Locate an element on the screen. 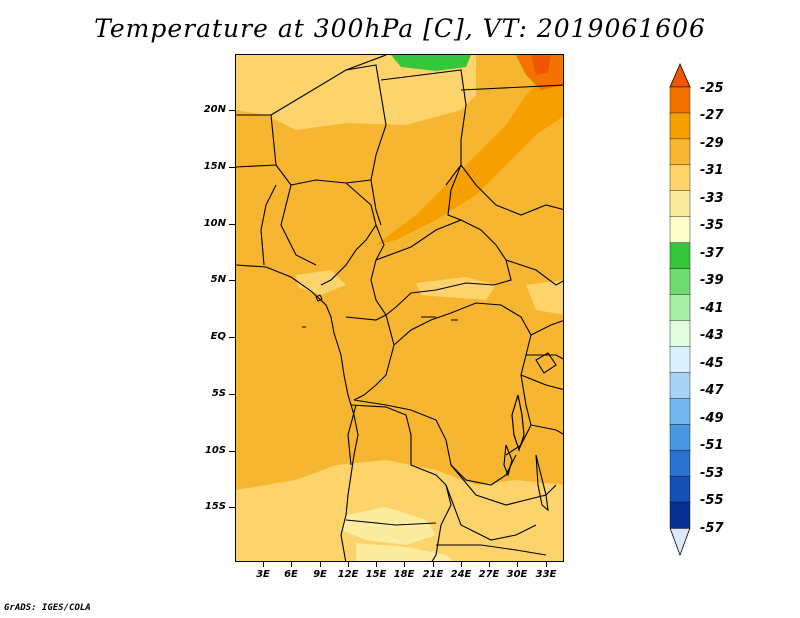  colorbar-level: -49 is located at coordinates (712, 418).